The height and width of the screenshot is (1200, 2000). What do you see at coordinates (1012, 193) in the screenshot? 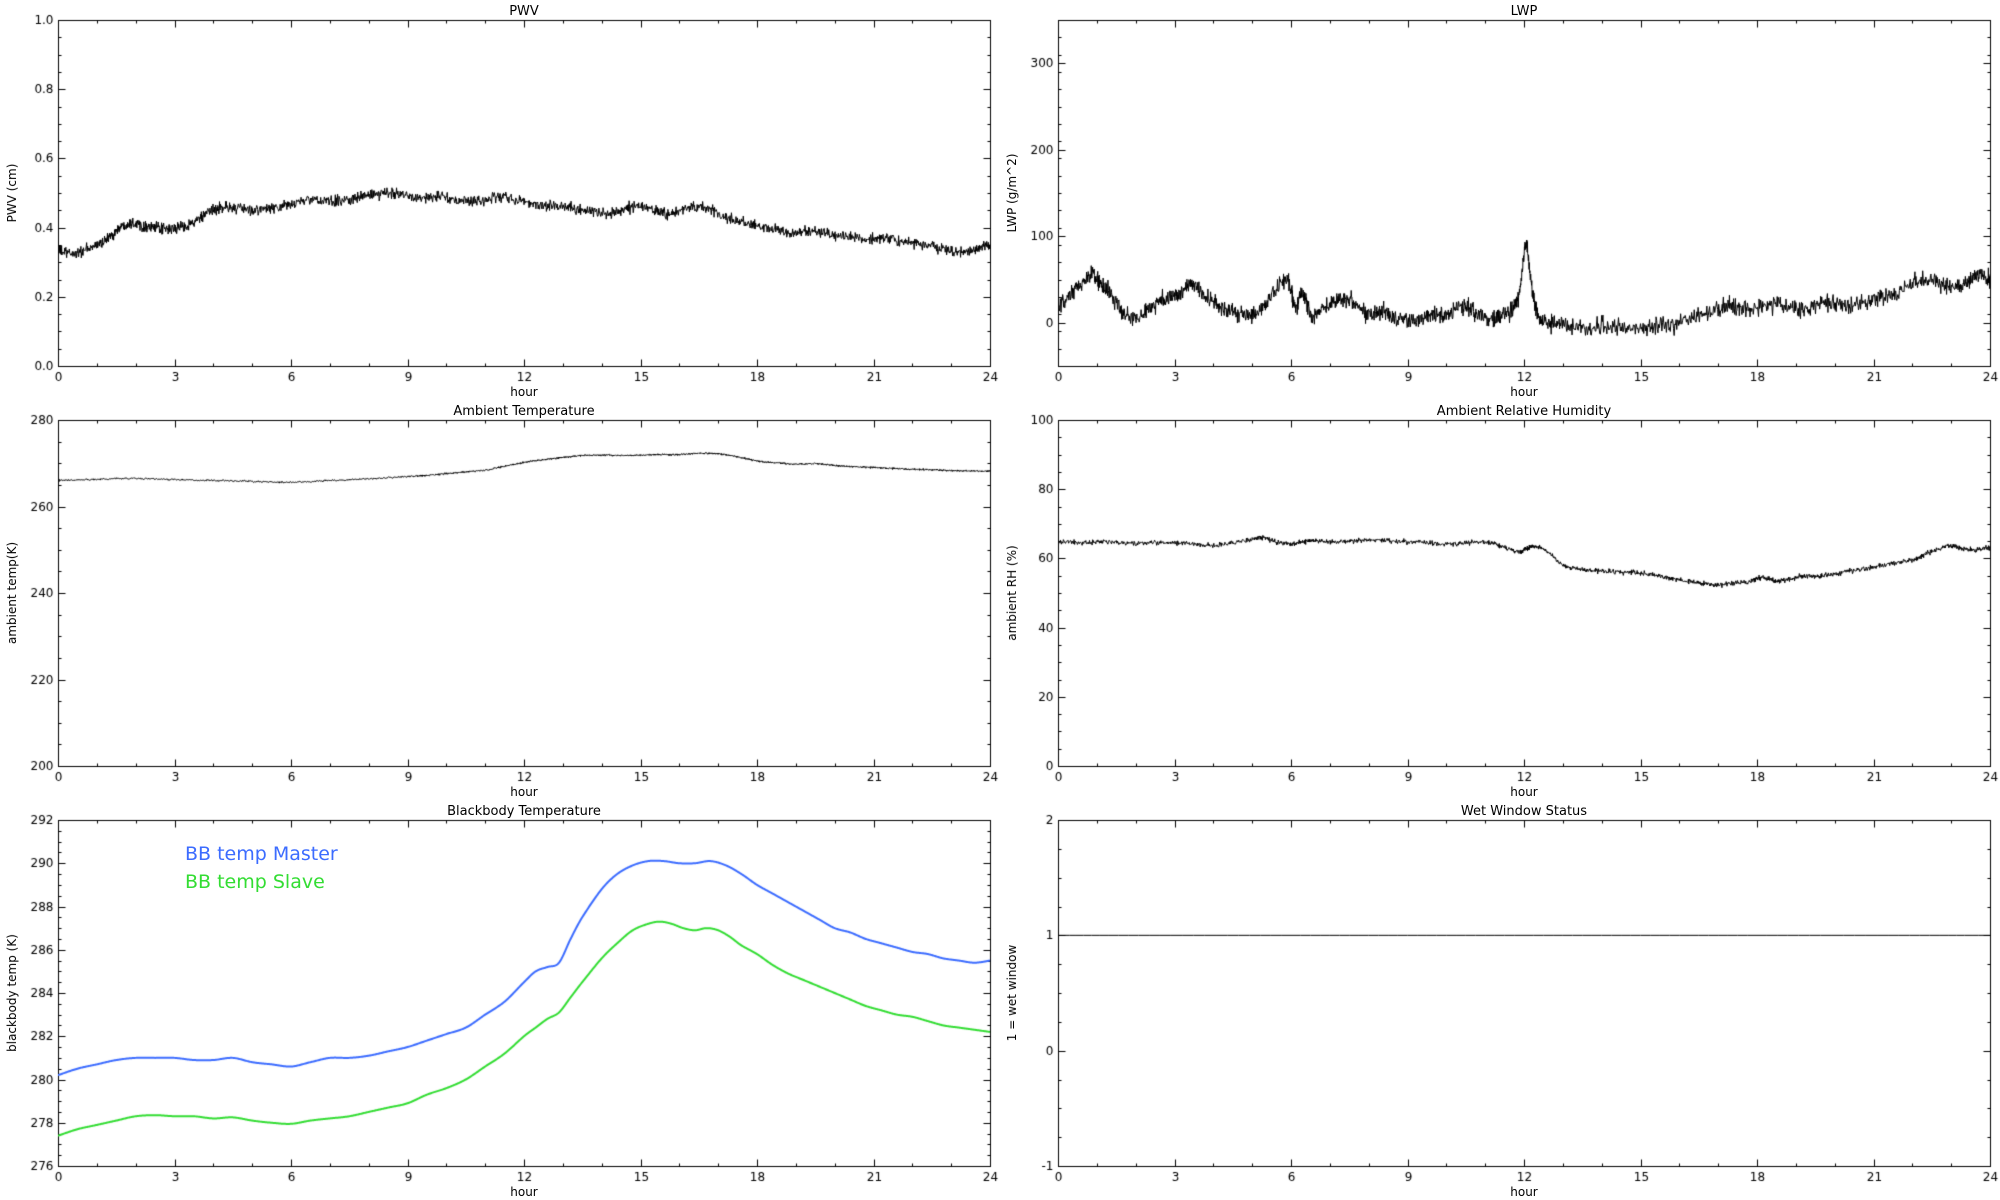
I see `y-axis-label: LWP (g/m^2)` at bounding box center [1012, 193].